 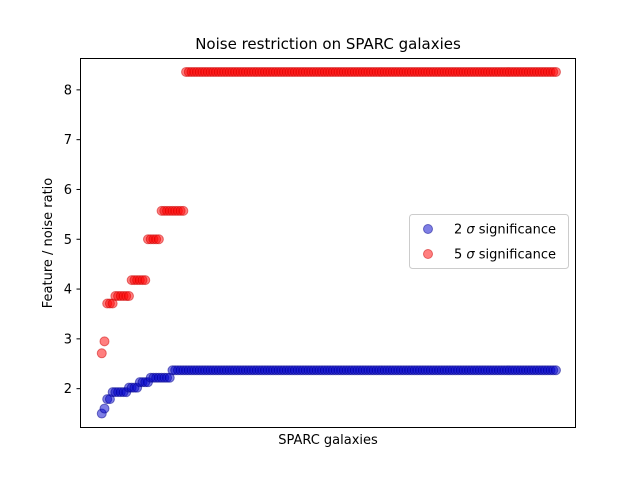 I want to click on chart-title: Noise restriction on SPARC galaxies, so click(x=328, y=44).